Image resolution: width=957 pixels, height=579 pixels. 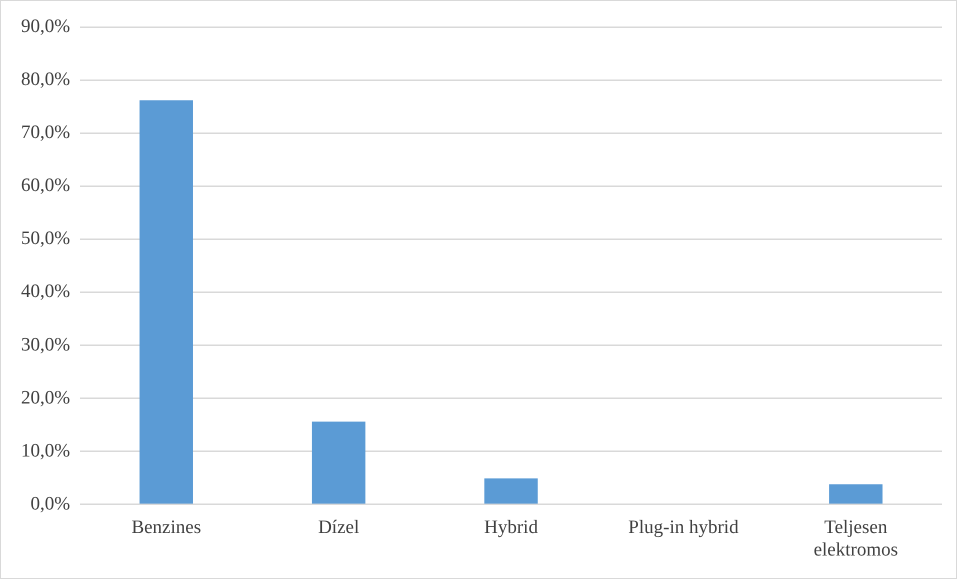 What do you see at coordinates (684, 527) in the screenshot?
I see `x-tick-label: Plug-in hybrid` at bounding box center [684, 527].